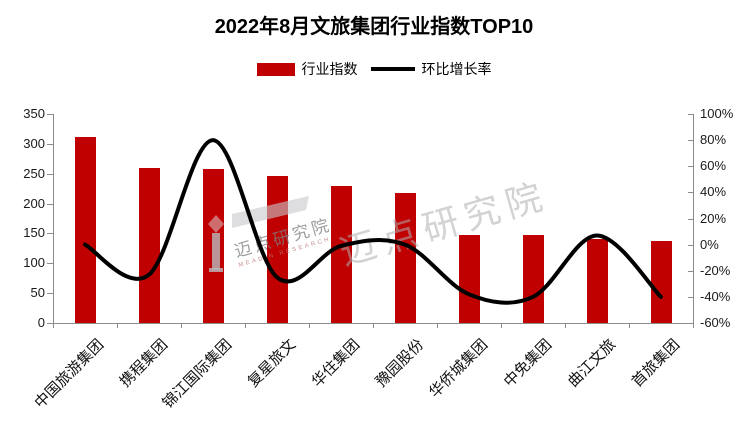 The image size is (748, 446). I want to click on x-axis-label-华住集团: 华住集团, so click(336, 363).